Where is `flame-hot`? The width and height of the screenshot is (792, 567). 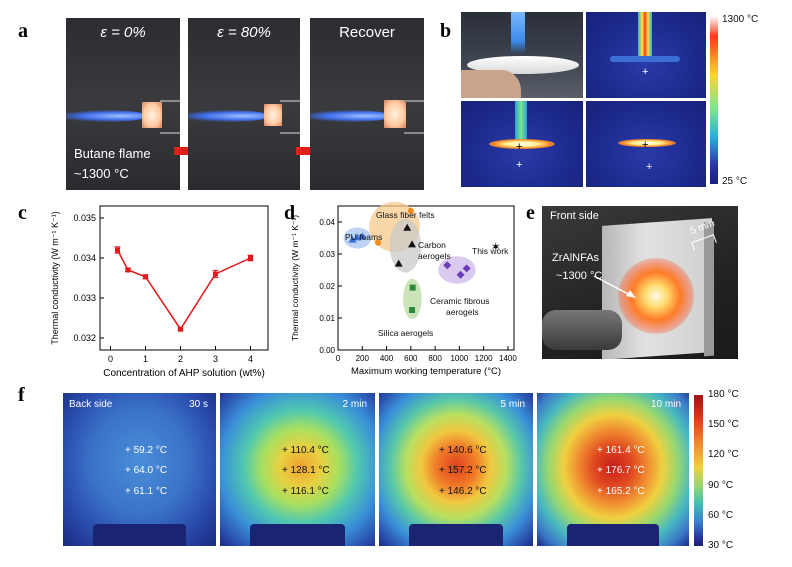
flame-hot is located at coordinates (645, 34).